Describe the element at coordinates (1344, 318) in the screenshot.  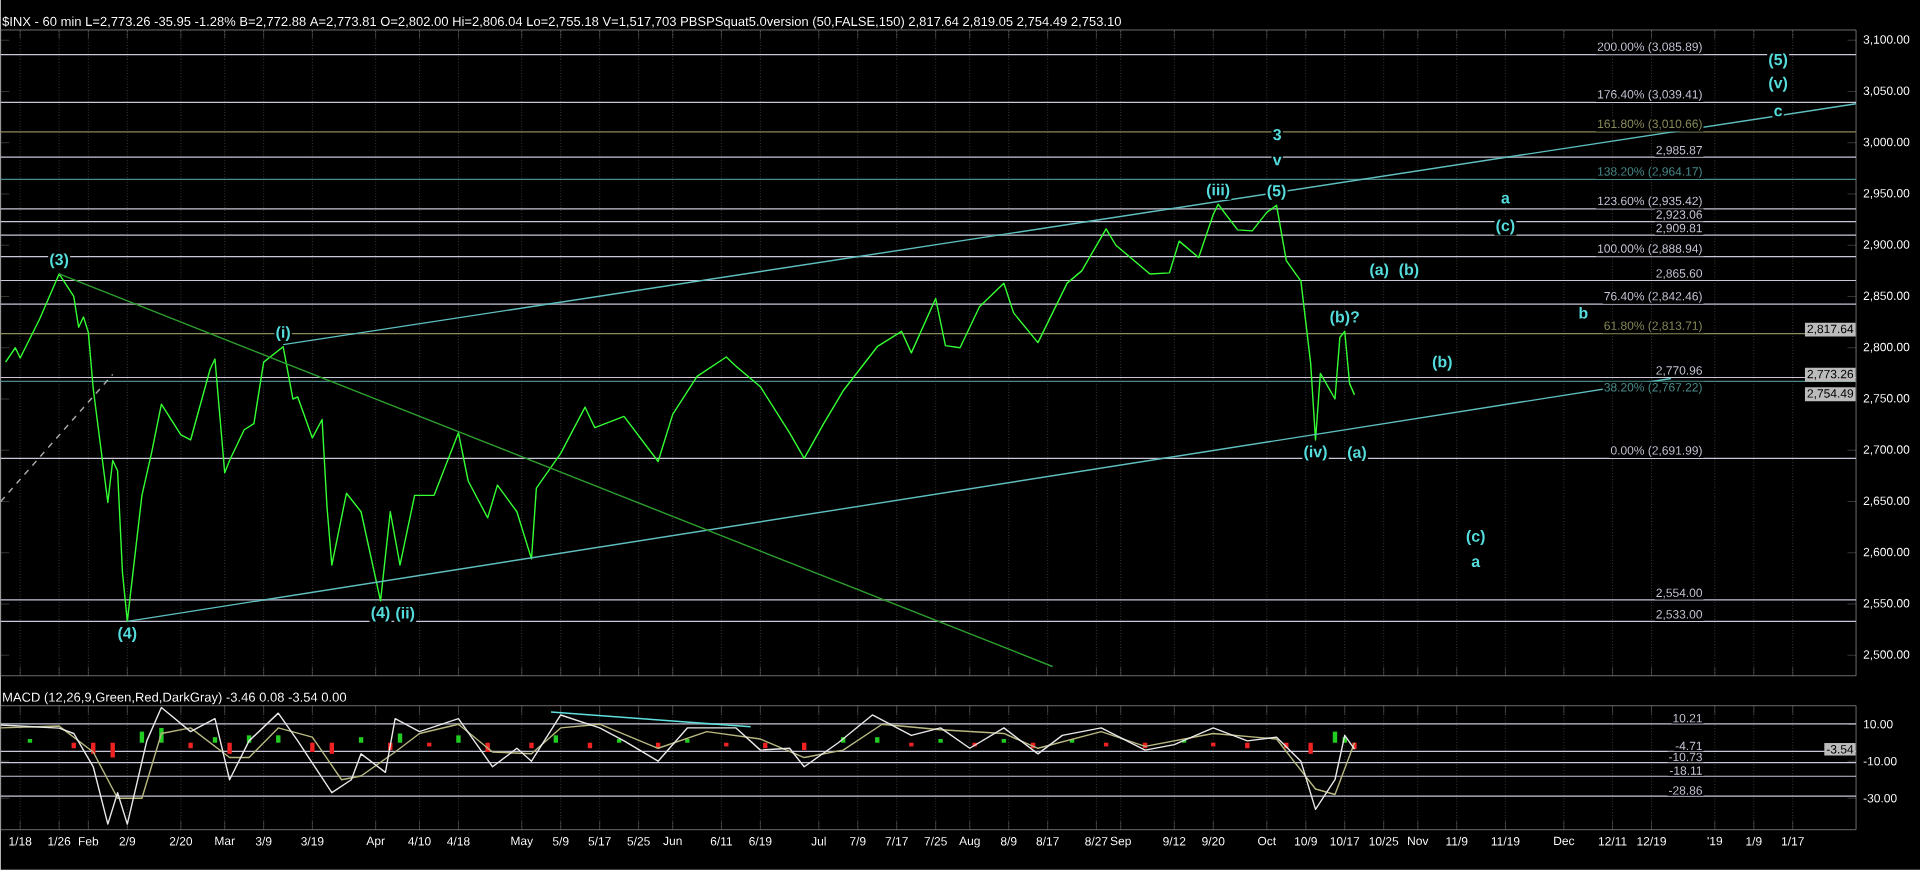
I see `annotation: (b)?` at that location.